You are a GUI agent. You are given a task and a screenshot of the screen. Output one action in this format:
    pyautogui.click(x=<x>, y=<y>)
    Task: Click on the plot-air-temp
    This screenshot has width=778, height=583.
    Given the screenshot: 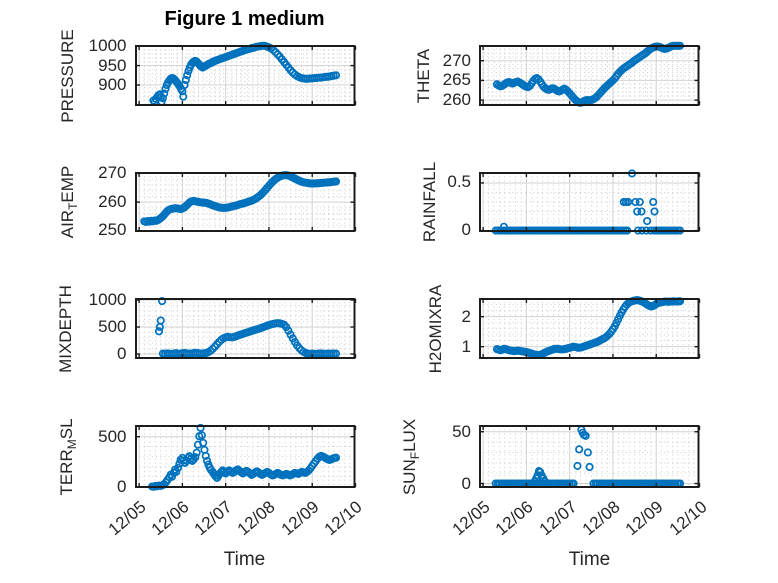 What is the action you would take?
    pyautogui.click(x=245, y=201)
    